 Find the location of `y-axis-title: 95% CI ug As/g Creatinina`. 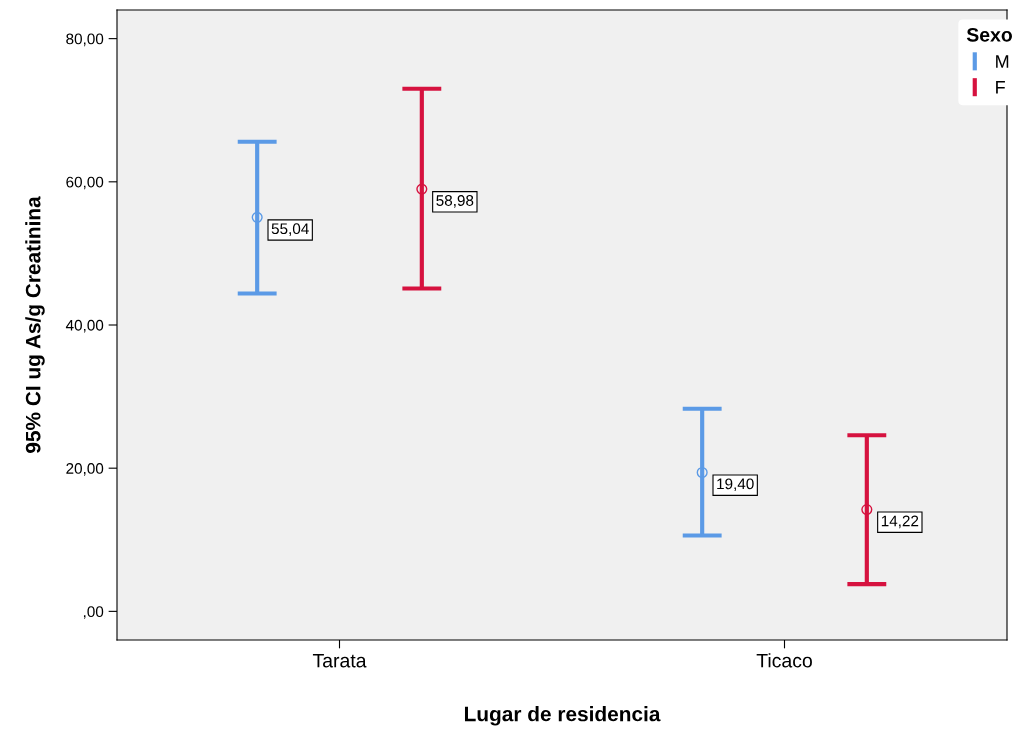

y-axis-title: 95% CI ug As/g Creatinina is located at coordinates (35, 324).